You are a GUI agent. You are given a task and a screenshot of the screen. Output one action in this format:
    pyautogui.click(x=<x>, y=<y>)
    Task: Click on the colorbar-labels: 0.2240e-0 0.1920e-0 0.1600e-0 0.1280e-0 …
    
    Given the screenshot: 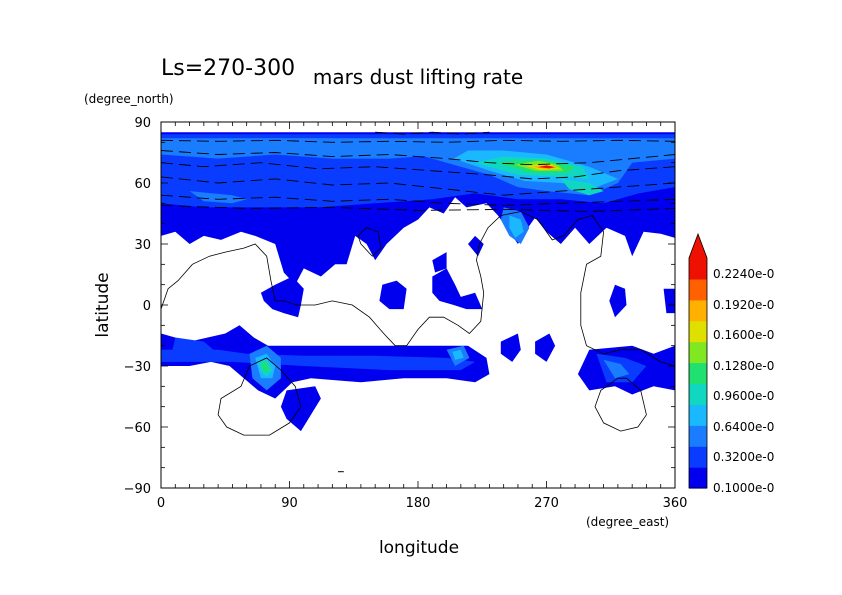 What is the action you would take?
    pyautogui.click(x=743, y=381)
    